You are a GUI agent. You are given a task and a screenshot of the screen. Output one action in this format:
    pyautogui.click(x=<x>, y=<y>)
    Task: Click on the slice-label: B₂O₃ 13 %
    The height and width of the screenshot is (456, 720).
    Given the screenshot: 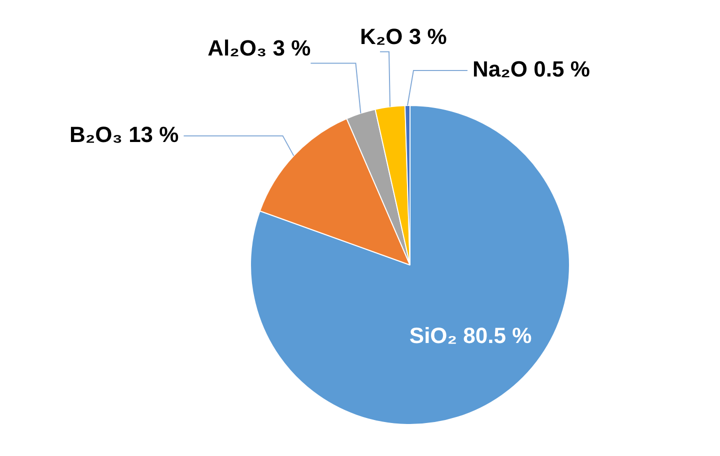 What is the action you would take?
    pyautogui.click(x=124, y=134)
    